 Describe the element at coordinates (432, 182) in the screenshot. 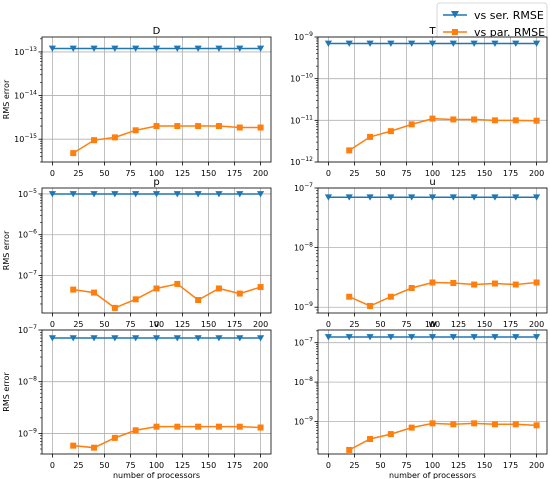

I see `panel-title: u` at that location.